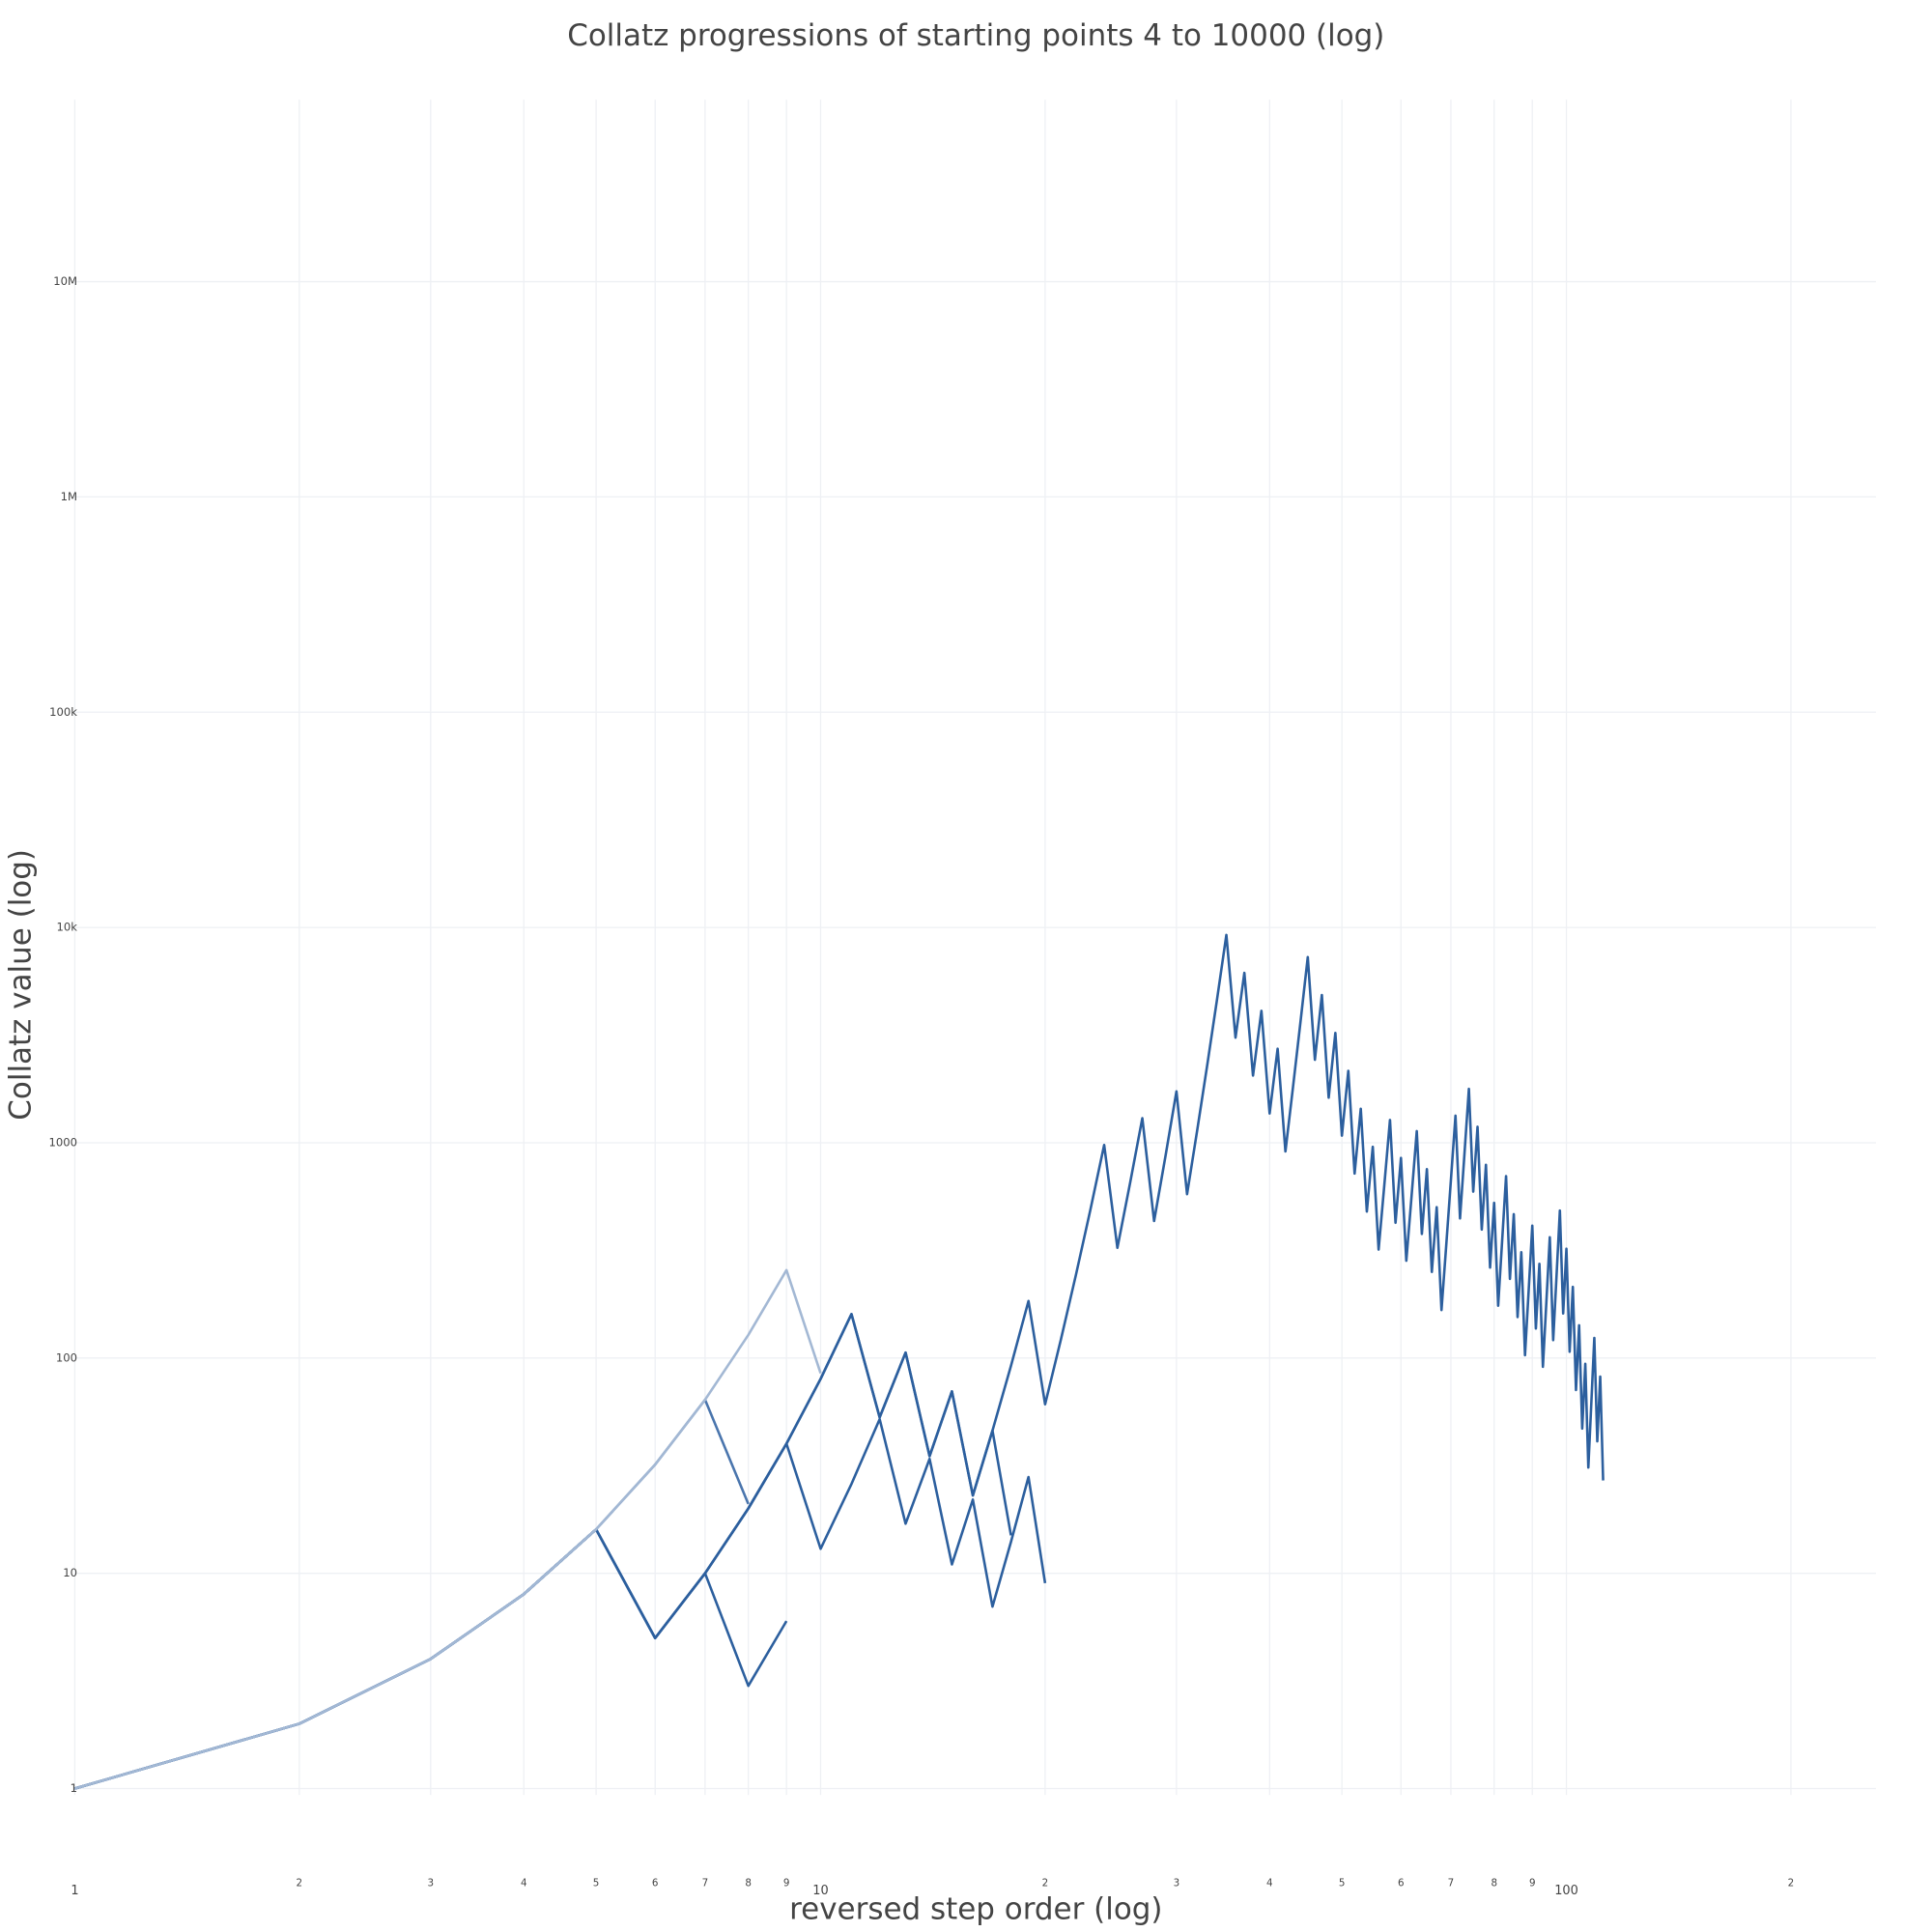  I want to click on y-axis-title: Collatz value (log), so click(21, 985).